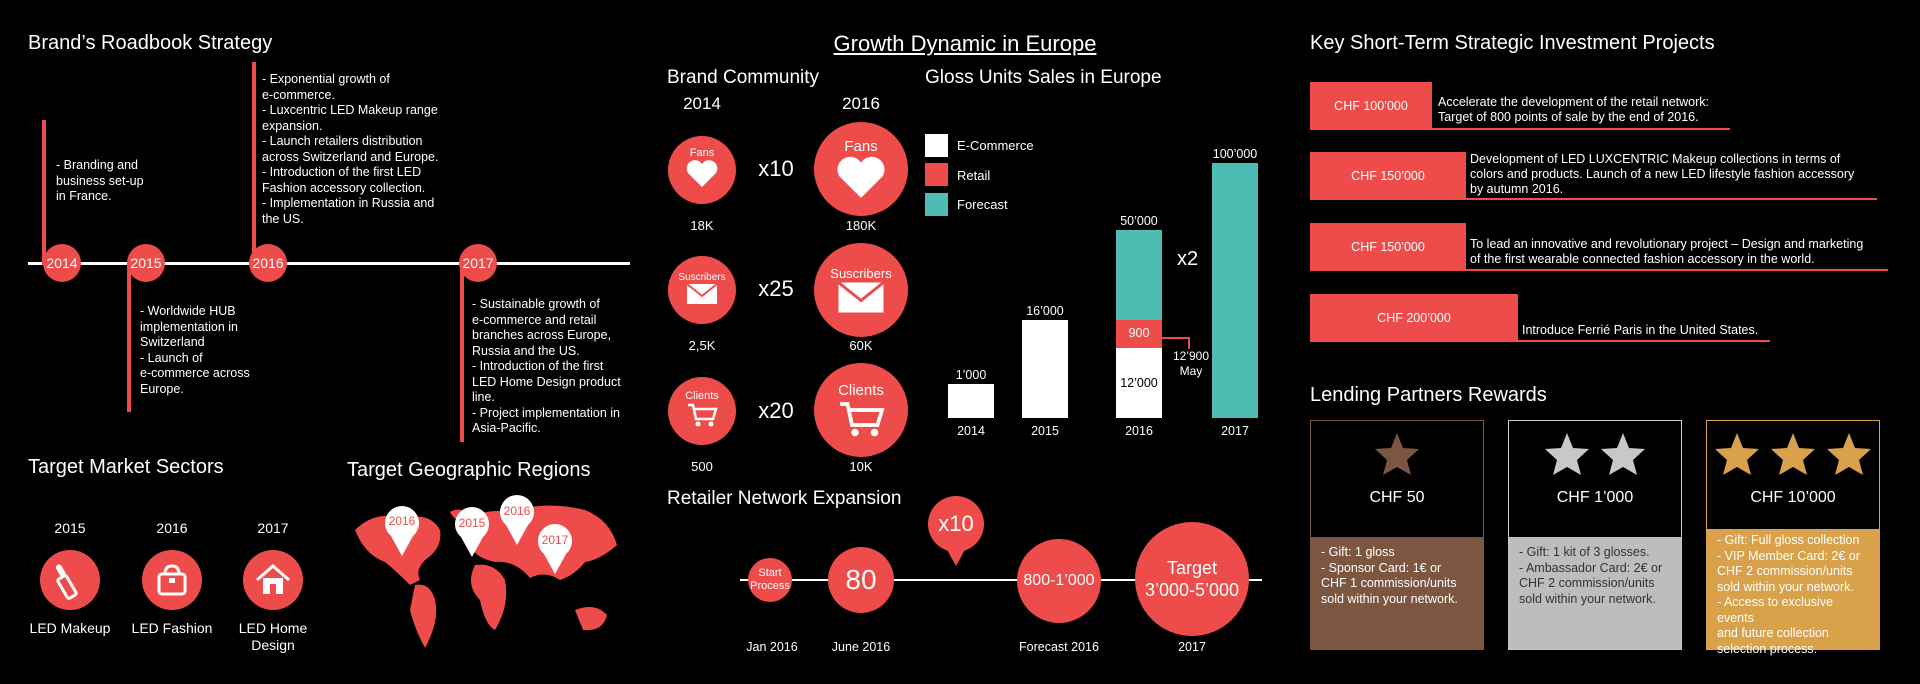 The height and width of the screenshot is (684, 1920). I want to click on clients-2014-value: 500, so click(702, 466).